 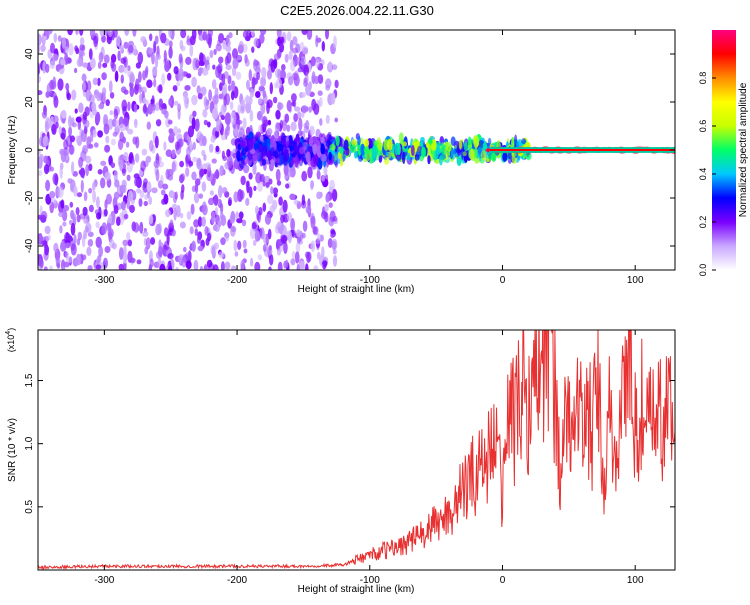 What do you see at coordinates (743, 149) in the screenshot?
I see `colorbar-label: Normalized spectral amplitude` at bounding box center [743, 149].